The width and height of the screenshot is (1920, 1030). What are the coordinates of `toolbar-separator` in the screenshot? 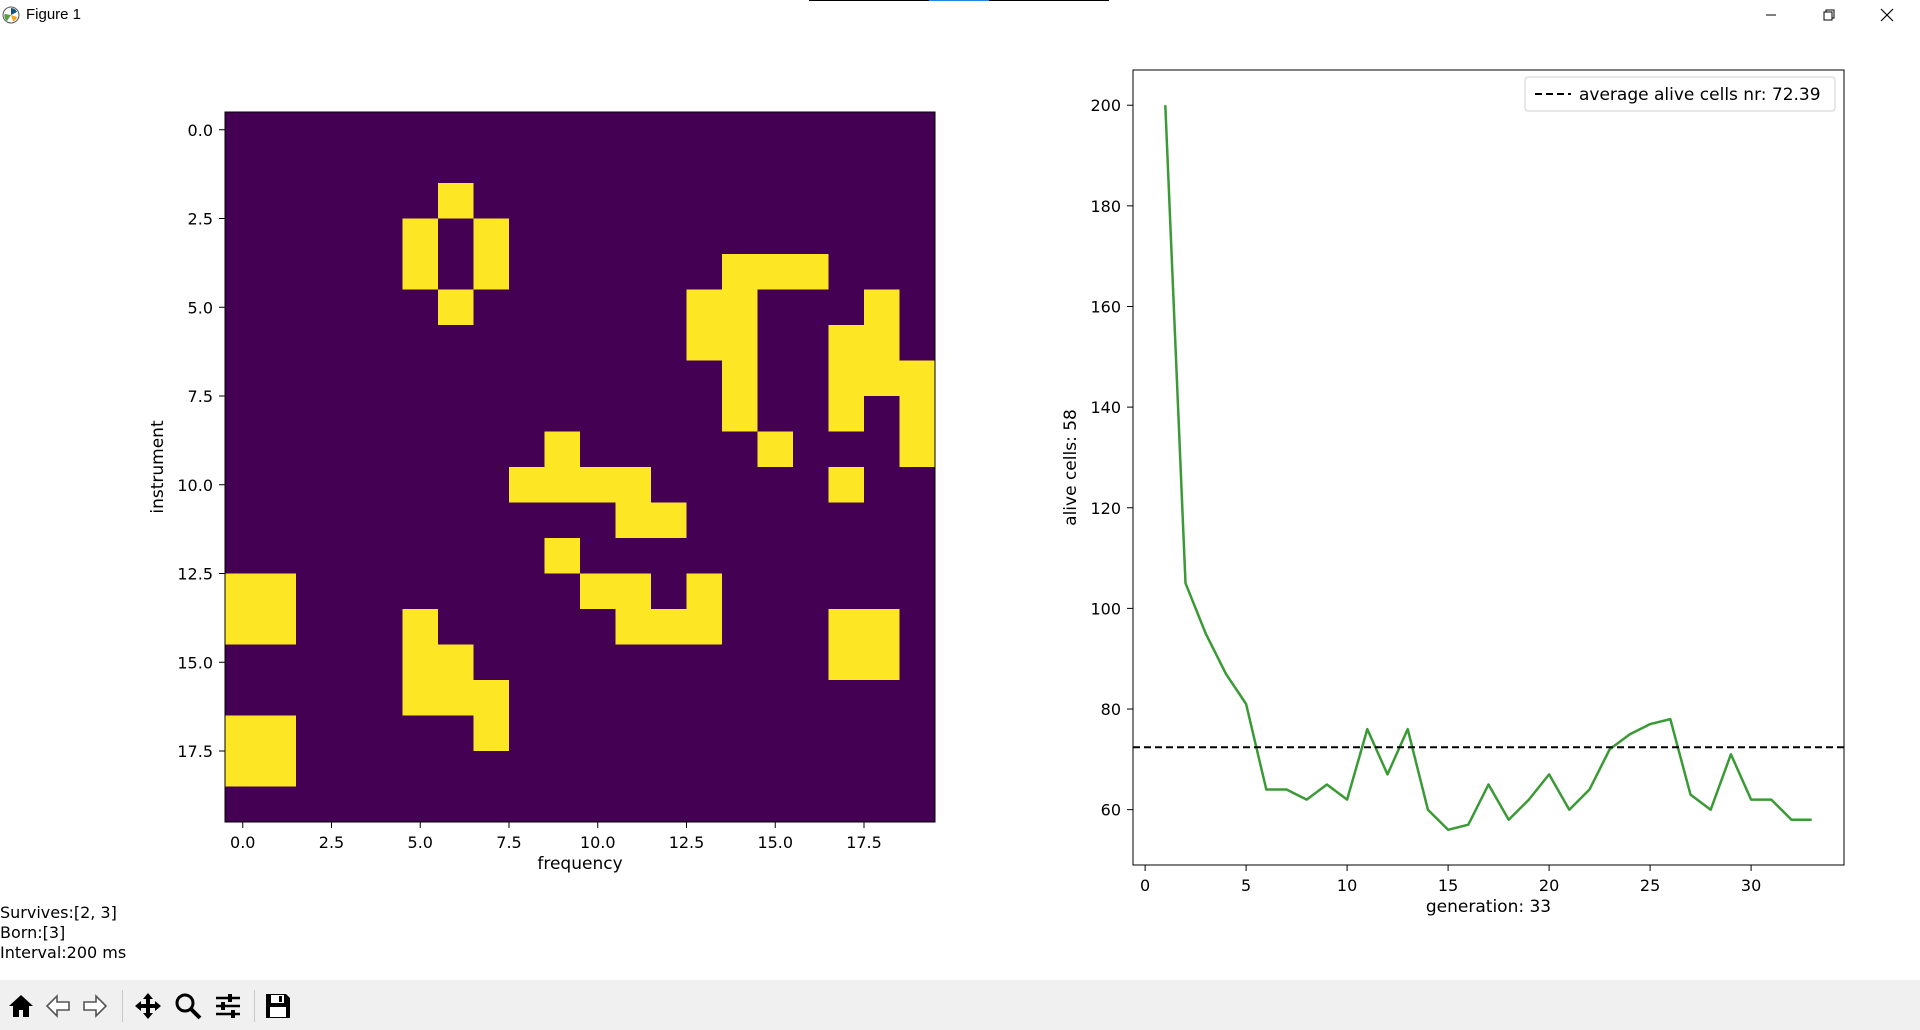 It's located at (122, 1006).